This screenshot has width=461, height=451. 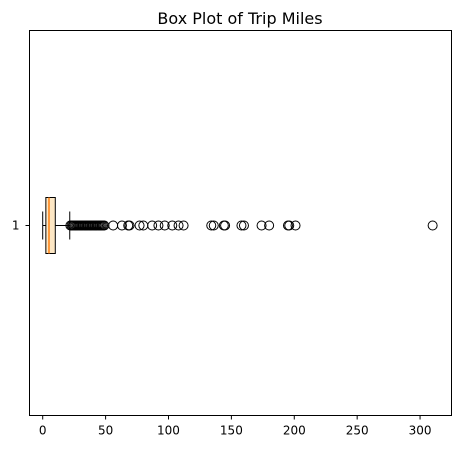 What do you see at coordinates (43, 431) in the screenshot?
I see `x-tick-label: 0` at bounding box center [43, 431].